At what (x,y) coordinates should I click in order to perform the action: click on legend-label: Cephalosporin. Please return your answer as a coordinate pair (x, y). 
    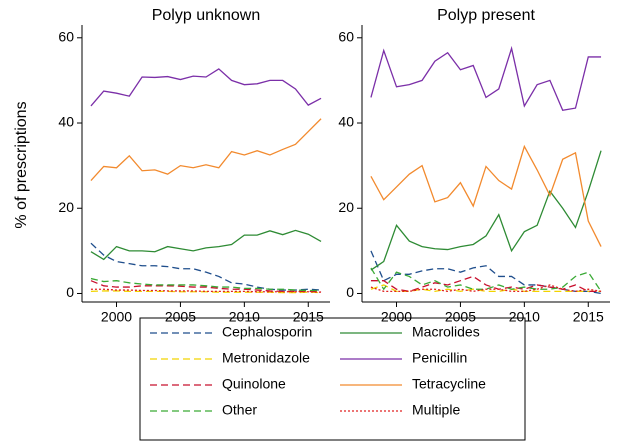
    Looking at the image, I should click on (267, 332).